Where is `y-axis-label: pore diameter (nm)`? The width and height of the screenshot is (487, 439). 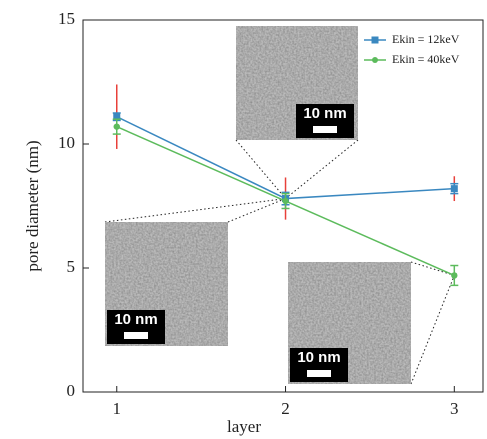 y-axis-label: pore diameter (nm) is located at coordinates (32, 205).